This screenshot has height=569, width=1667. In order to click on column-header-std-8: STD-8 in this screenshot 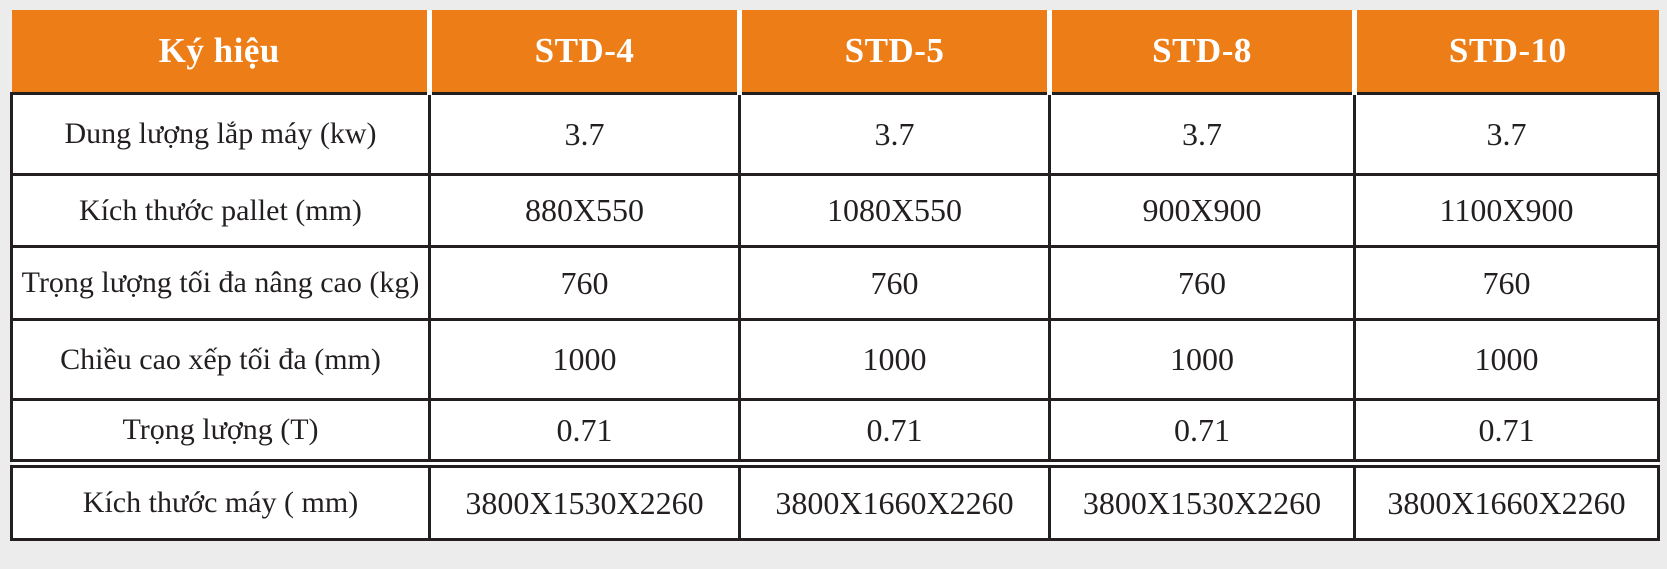, I will do `click(1201, 52)`.